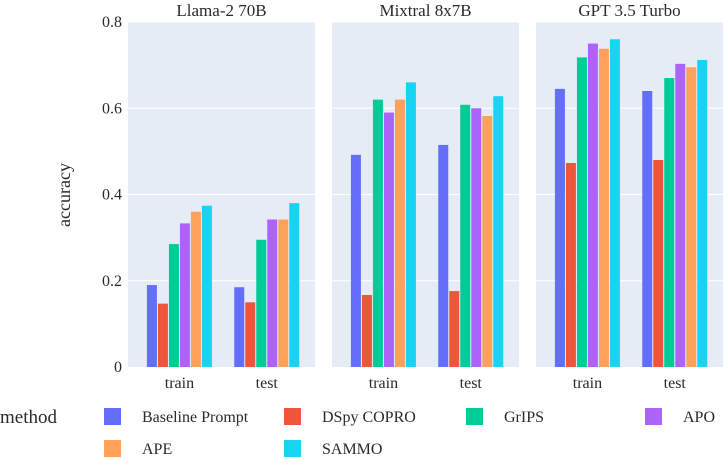 The height and width of the screenshot is (459, 727). Describe the element at coordinates (629, 10) in the screenshot. I see `panel-title: GPT 3.5 Turbo` at that location.